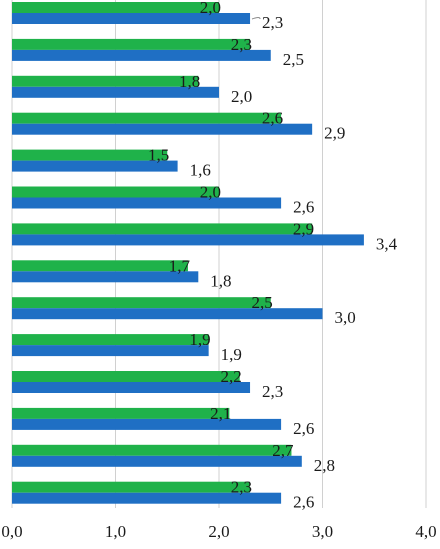 The image size is (440, 549). What do you see at coordinates (180, 265) in the screenshot?
I see `data-label-green: 1,7` at bounding box center [180, 265].